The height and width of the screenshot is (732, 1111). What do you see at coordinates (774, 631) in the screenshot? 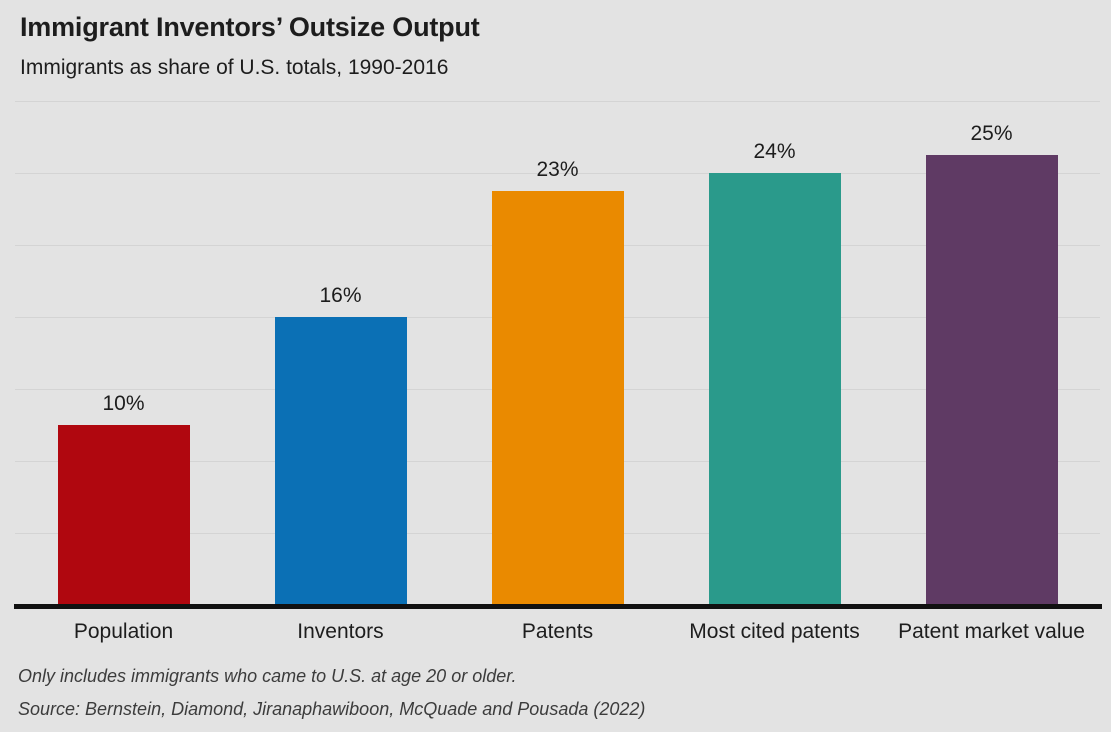
I see `x-axis-label: Most cited patents` at bounding box center [774, 631].